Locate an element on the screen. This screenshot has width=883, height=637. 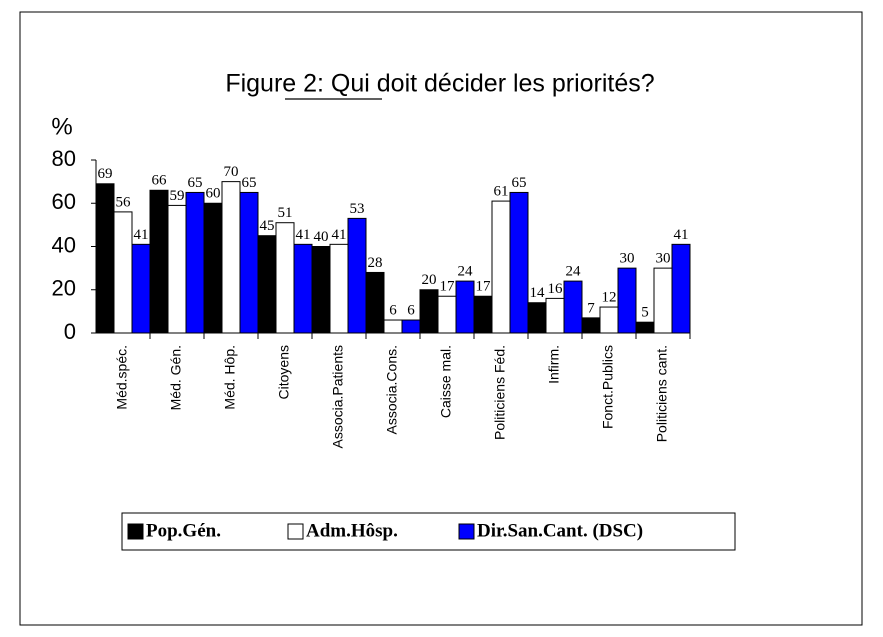
x-tick-label: Caisse mal. is located at coordinates (446, 381).